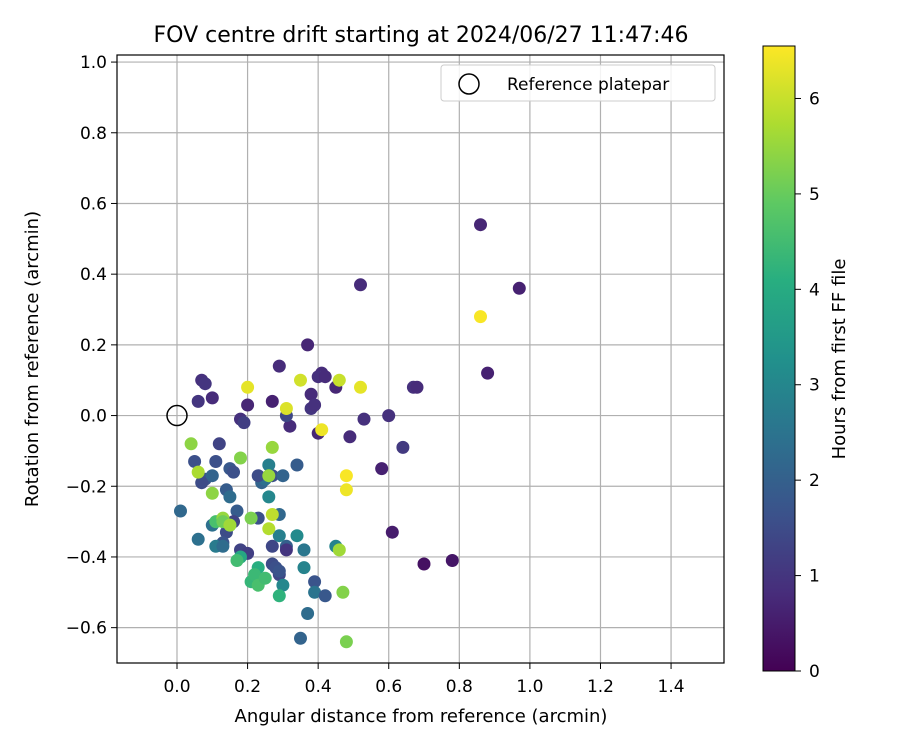 The height and width of the screenshot is (754, 900). Describe the element at coordinates (93, 204) in the screenshot. I see `y-tick-label: 0.6` at that location.